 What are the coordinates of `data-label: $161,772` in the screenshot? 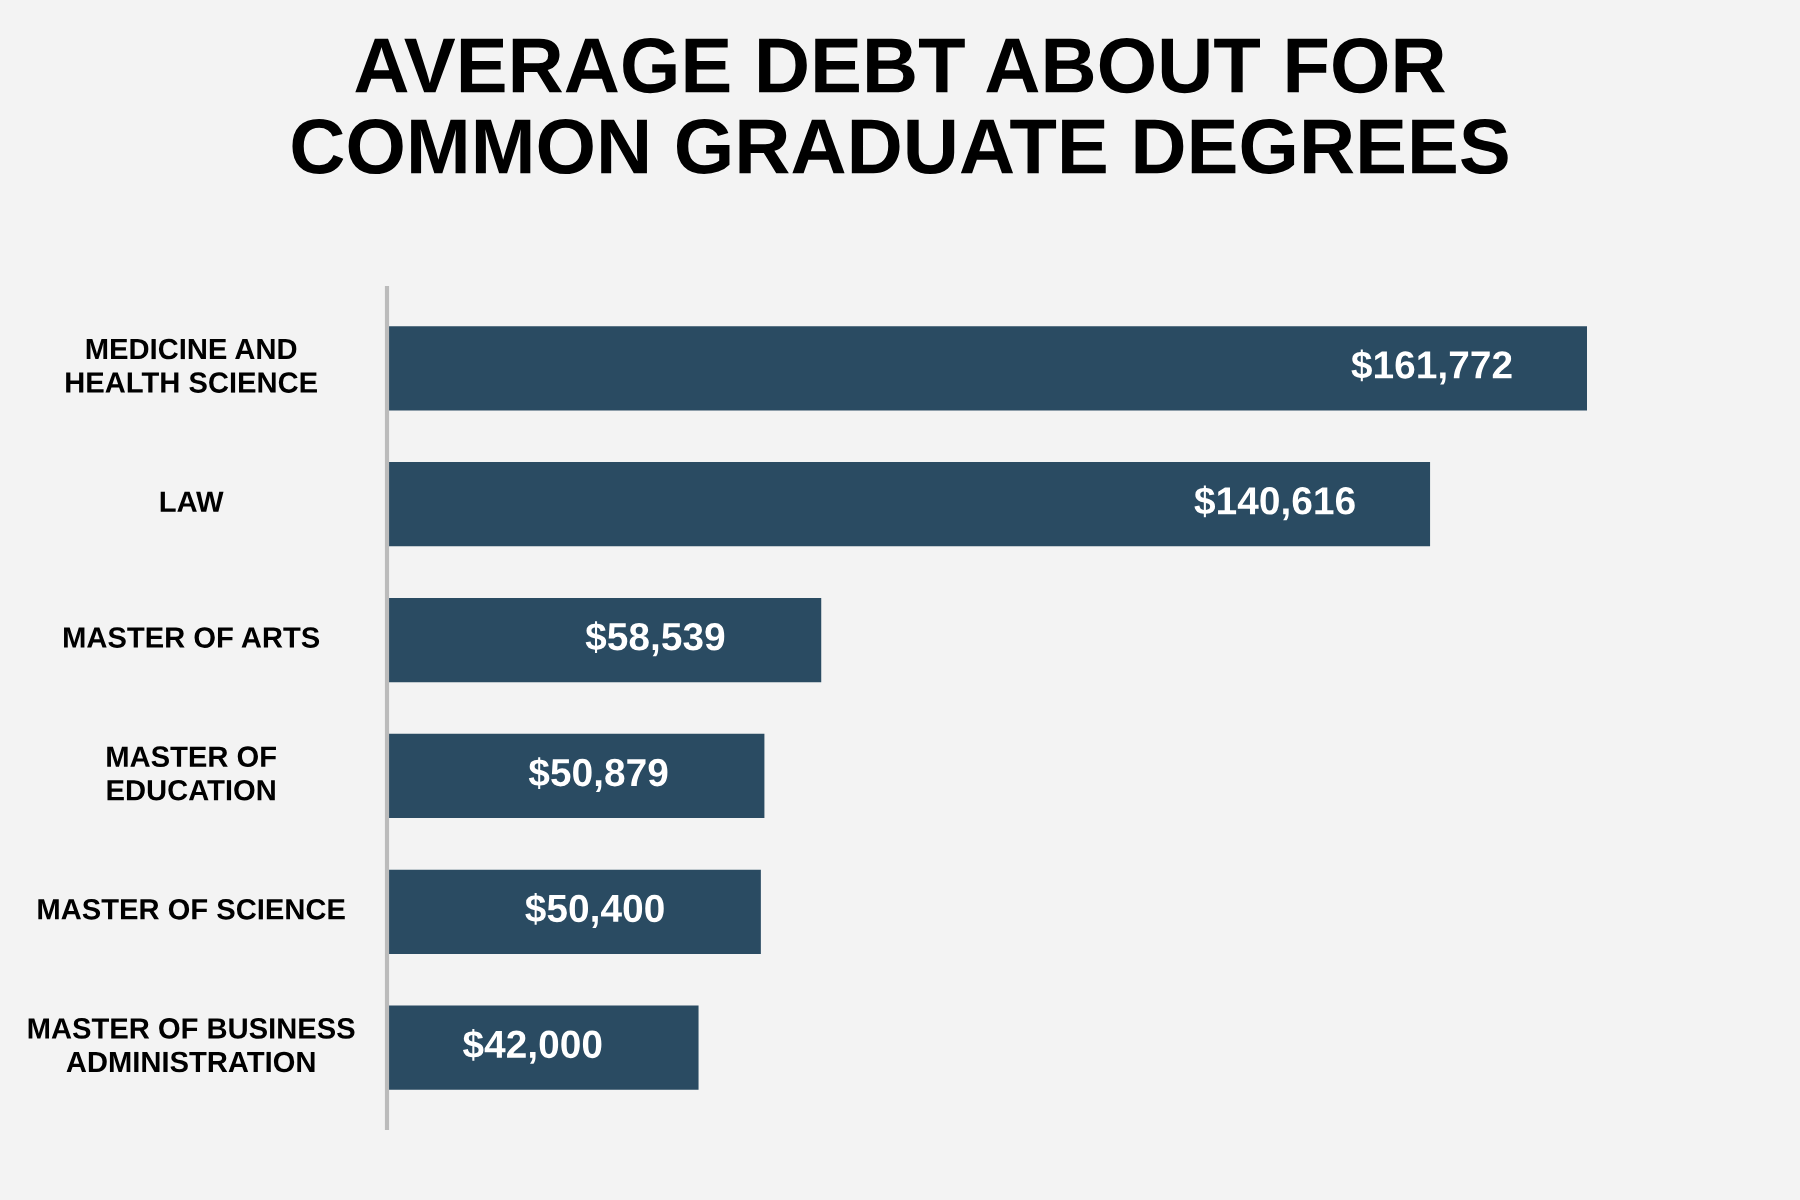 It's located at (1431, 367).